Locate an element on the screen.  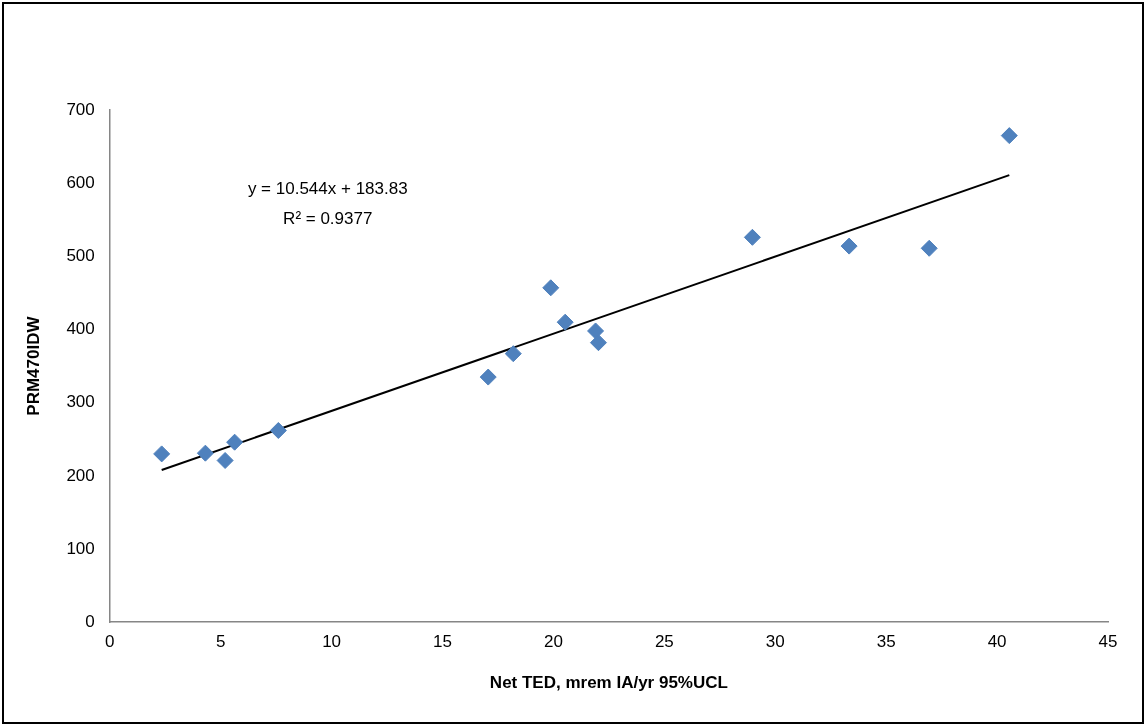
y-tick-label: 500 is located at coordinates (80, 256).